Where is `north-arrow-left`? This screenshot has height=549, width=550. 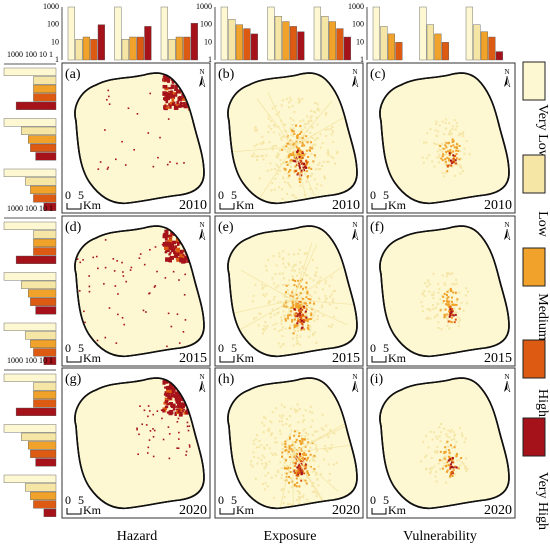
north-arrow-left is located at coordinates (200, 81).